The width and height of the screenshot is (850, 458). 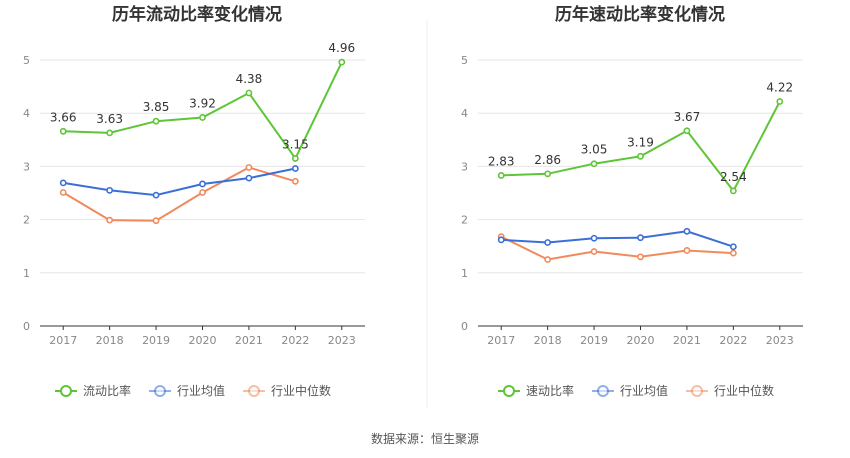 I want to click on data-label: 4.22, so click(x=779, y=87).